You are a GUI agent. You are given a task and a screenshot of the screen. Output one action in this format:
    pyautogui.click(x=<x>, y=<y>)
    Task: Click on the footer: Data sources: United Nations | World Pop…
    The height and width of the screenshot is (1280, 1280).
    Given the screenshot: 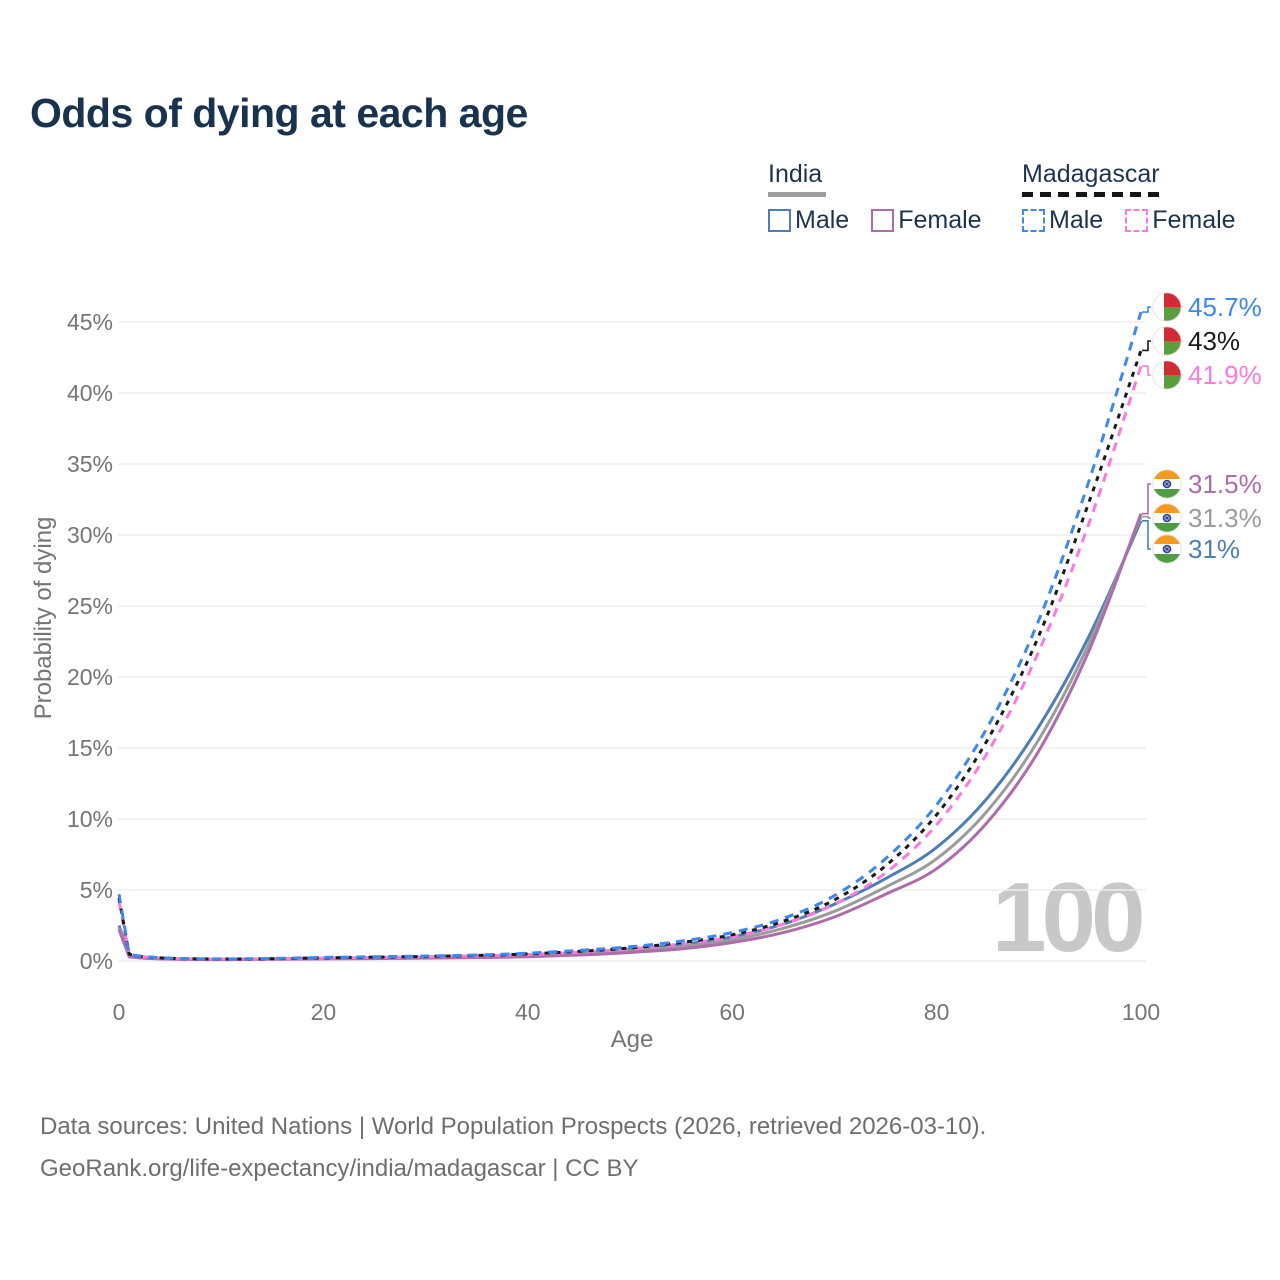 What is the action you would take?
    pyautogui.click(x=513, y=1148)
    